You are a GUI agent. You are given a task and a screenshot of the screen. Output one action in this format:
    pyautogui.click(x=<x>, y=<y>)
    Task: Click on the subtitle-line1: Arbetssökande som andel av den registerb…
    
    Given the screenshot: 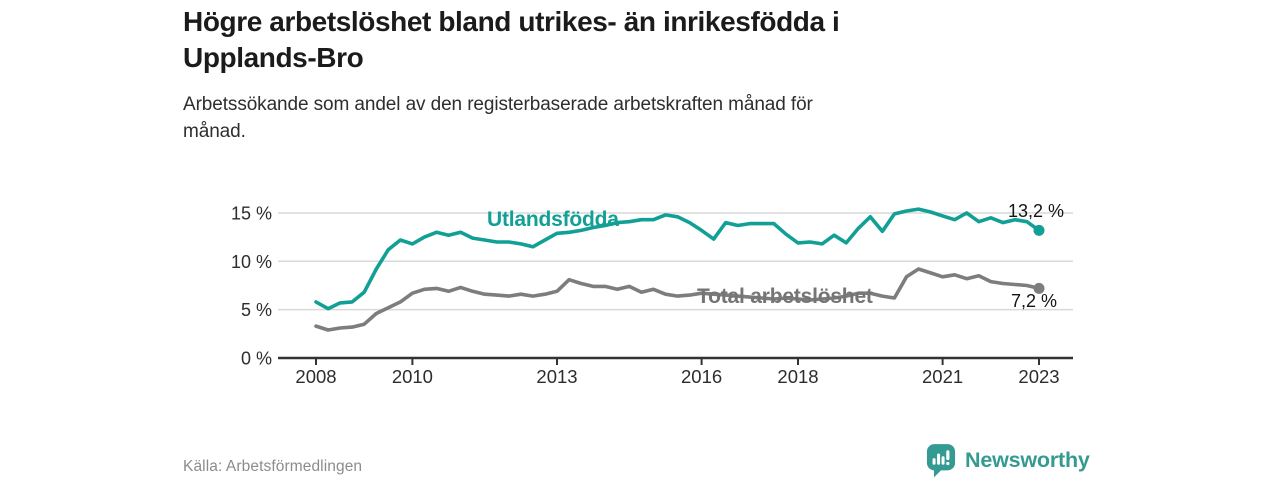 What is the action you would take?
    pyautogui.click(x=498, y=104)
    